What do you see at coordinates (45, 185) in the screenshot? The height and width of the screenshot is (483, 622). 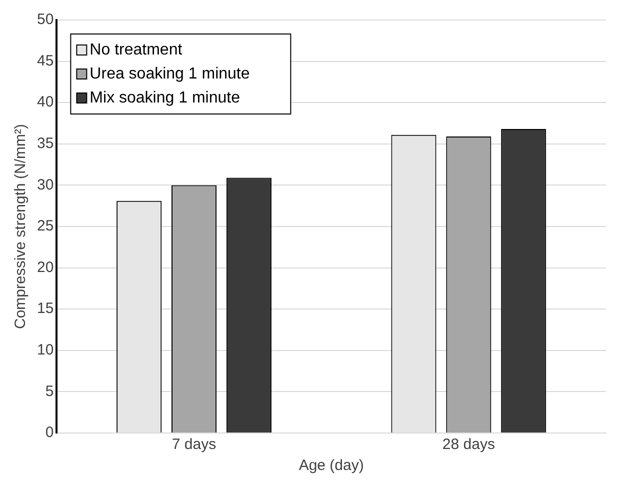 I see `y-tick-label: 30` at bounding box center [45, 185].